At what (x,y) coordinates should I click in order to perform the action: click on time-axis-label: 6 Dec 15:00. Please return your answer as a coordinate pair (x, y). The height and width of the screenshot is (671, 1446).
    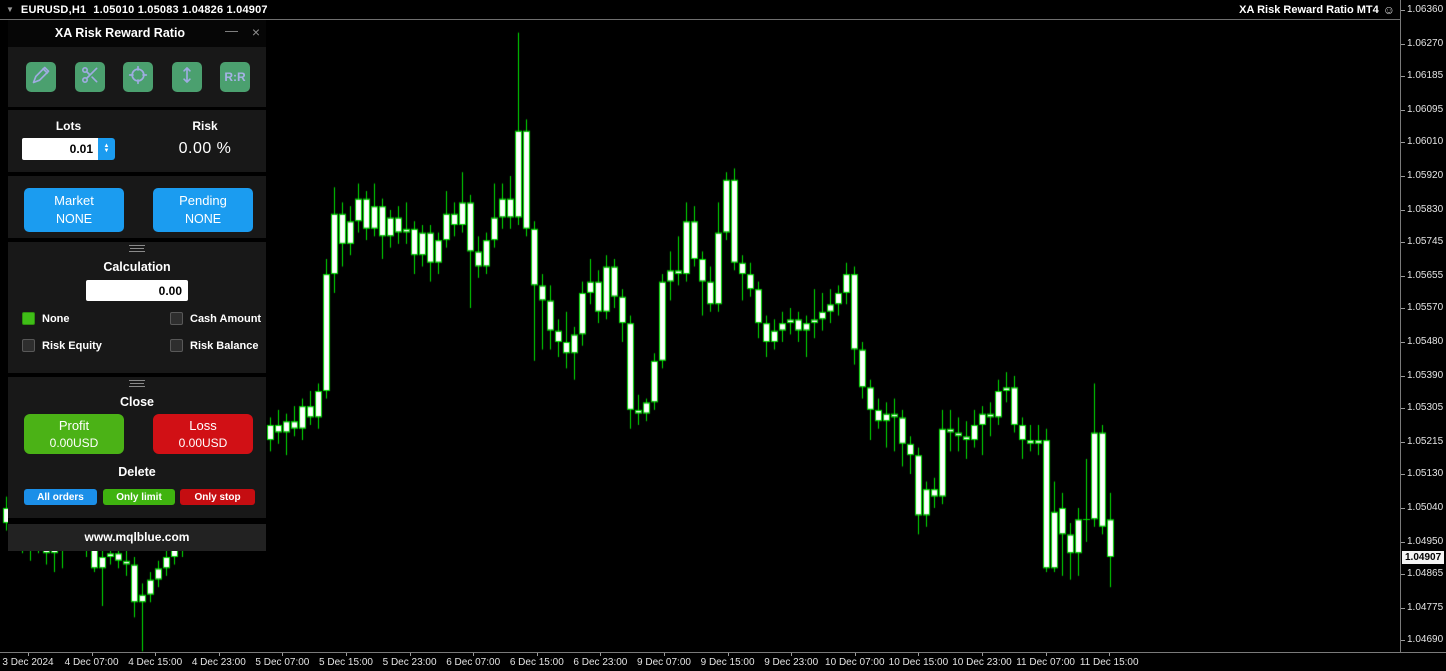
    Looking at the image, I should click on (536, 662).